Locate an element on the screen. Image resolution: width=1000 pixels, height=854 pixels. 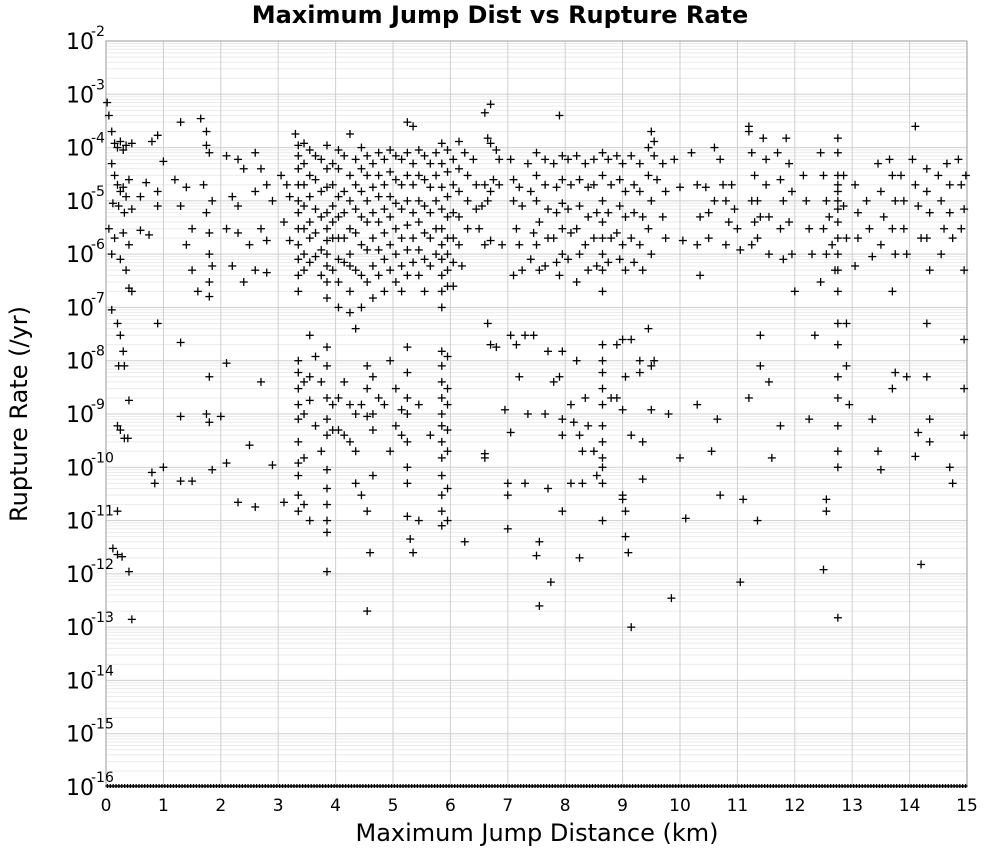
y-tick-exponent: -13 is located at coordinates (102, 618).